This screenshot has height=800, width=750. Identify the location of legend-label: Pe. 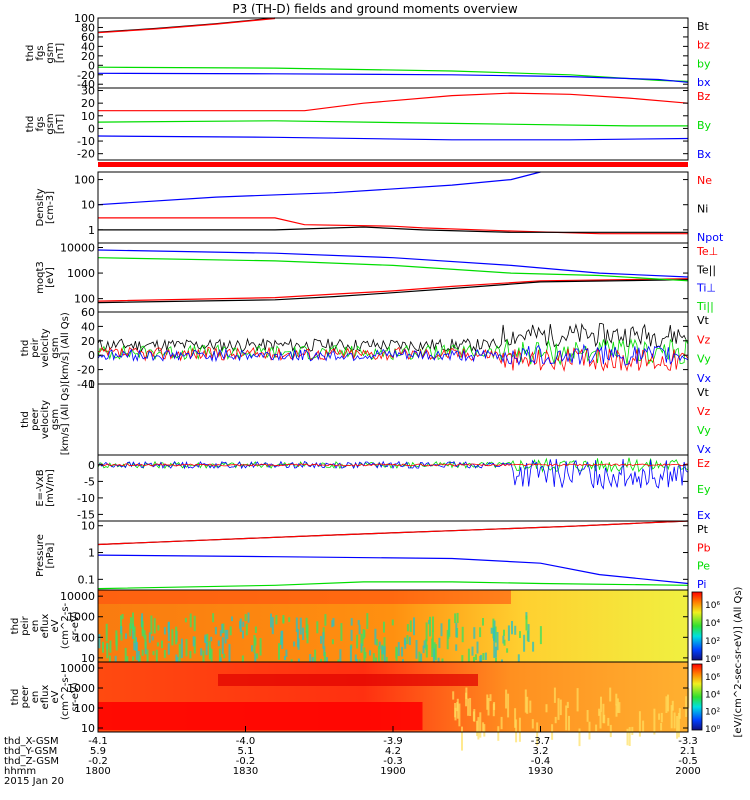
(703, 566).